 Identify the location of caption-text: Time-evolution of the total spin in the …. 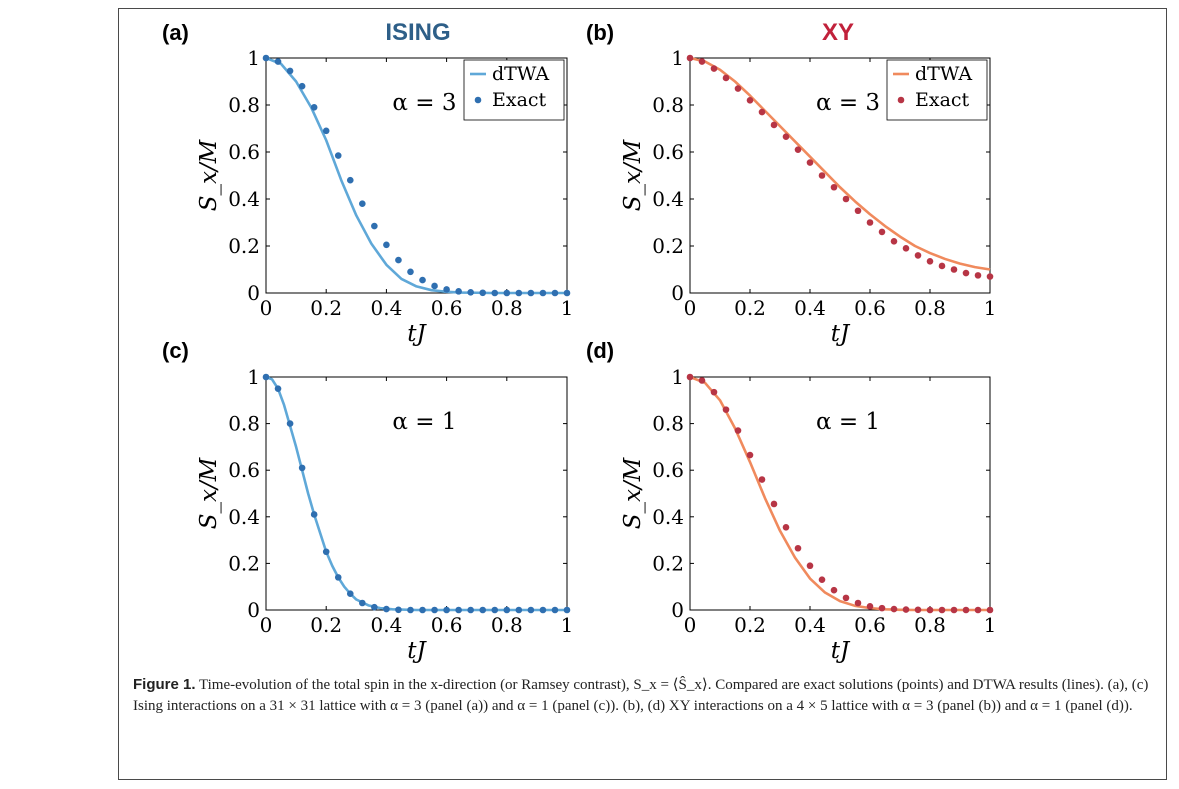
(641, 695).